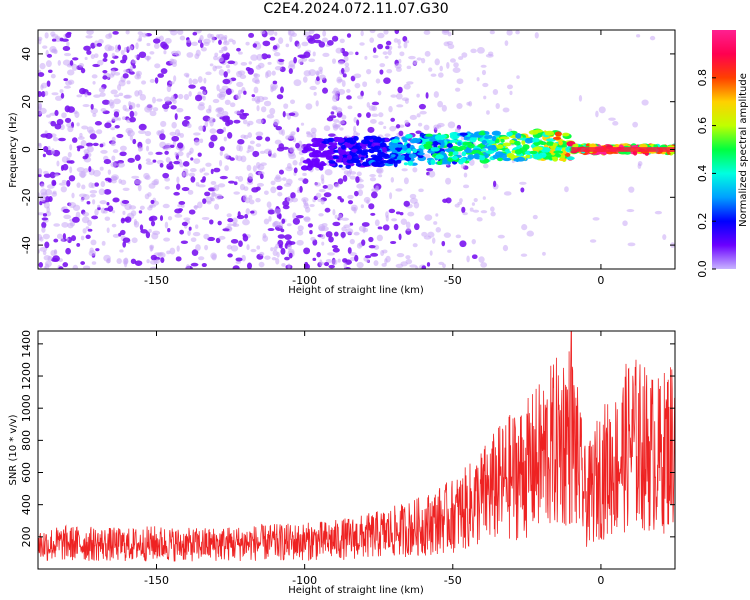  I want to click on snr-y-tick-label: 1000, so click(26, 408).